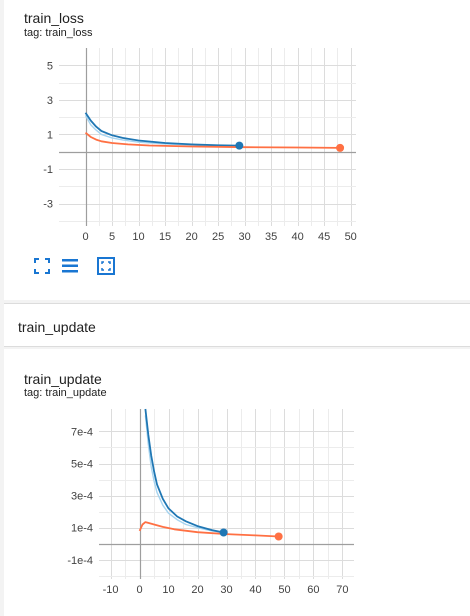 The image size is (470, 616). What do you see at coordinates (48, 205) in the screenshot?
I see `y-tick-label: -3` at bounding box center [48, 205].